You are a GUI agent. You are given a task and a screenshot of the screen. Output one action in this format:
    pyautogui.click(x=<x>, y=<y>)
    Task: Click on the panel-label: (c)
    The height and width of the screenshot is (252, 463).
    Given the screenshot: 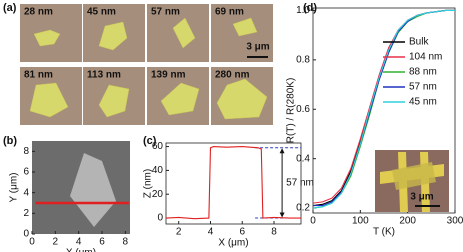 What is the action you would take?
    pyautogui.click(x=150, y=141)
    